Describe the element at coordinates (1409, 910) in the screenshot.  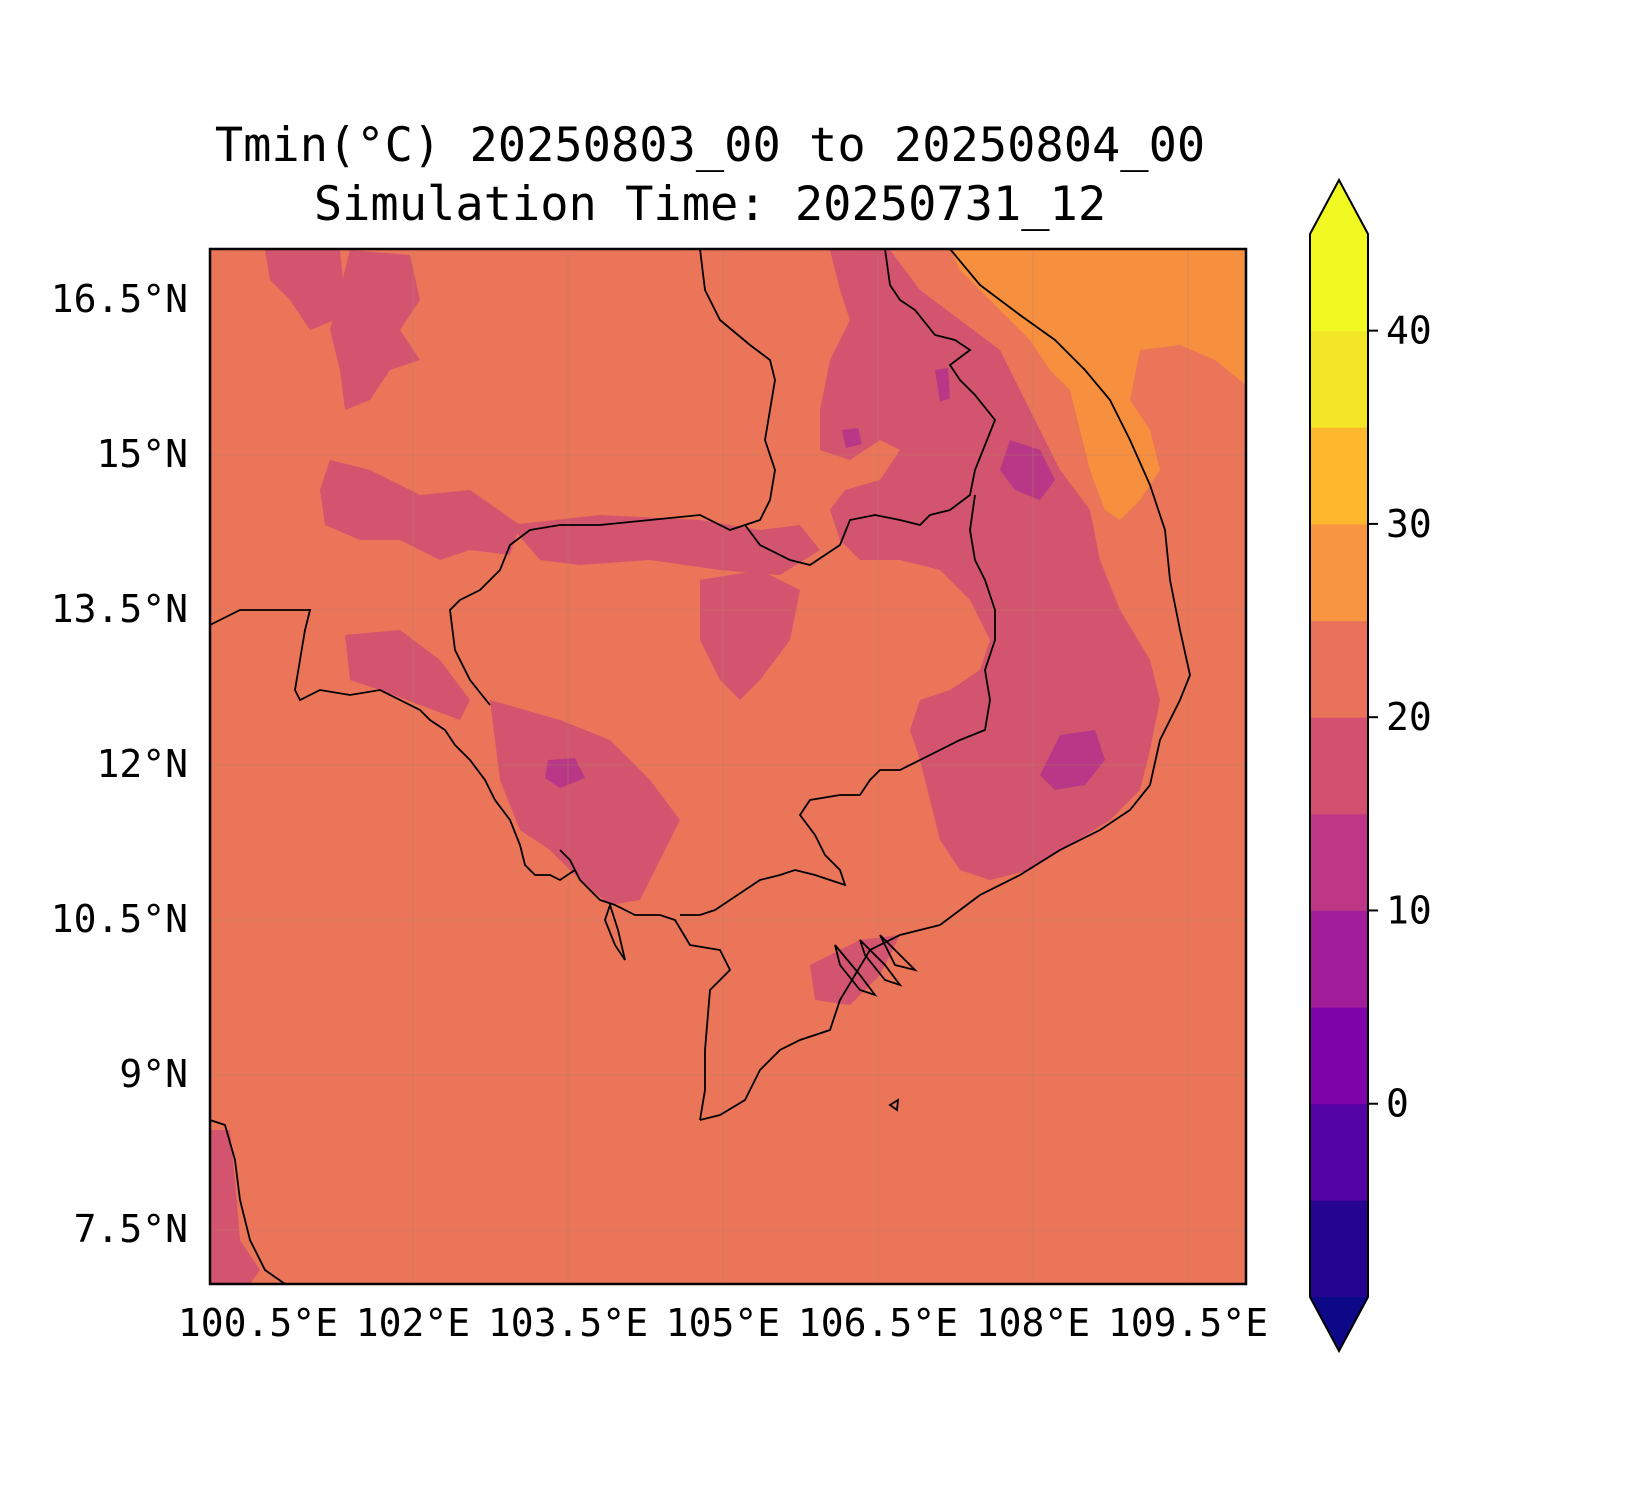
I see `colorbar-tick-label: 10` at that location.